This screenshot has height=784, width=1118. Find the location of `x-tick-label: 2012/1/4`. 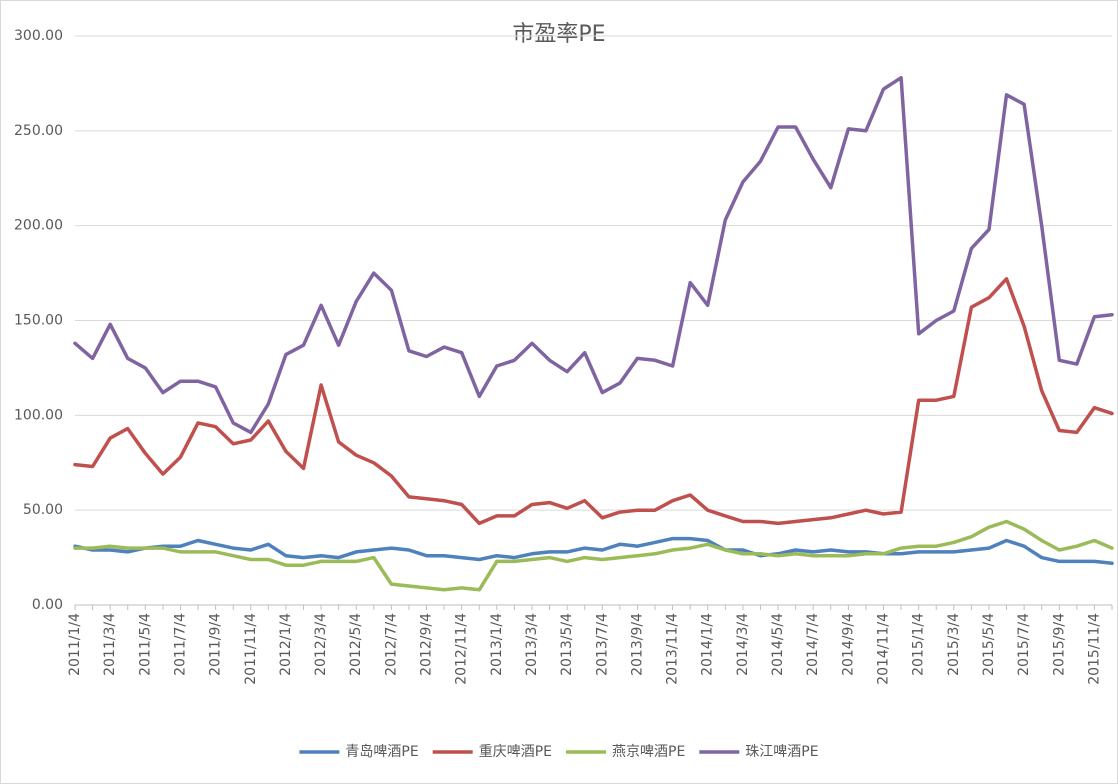

x-tick-label: 2012/1/4 is located at coordinates (286, 644).